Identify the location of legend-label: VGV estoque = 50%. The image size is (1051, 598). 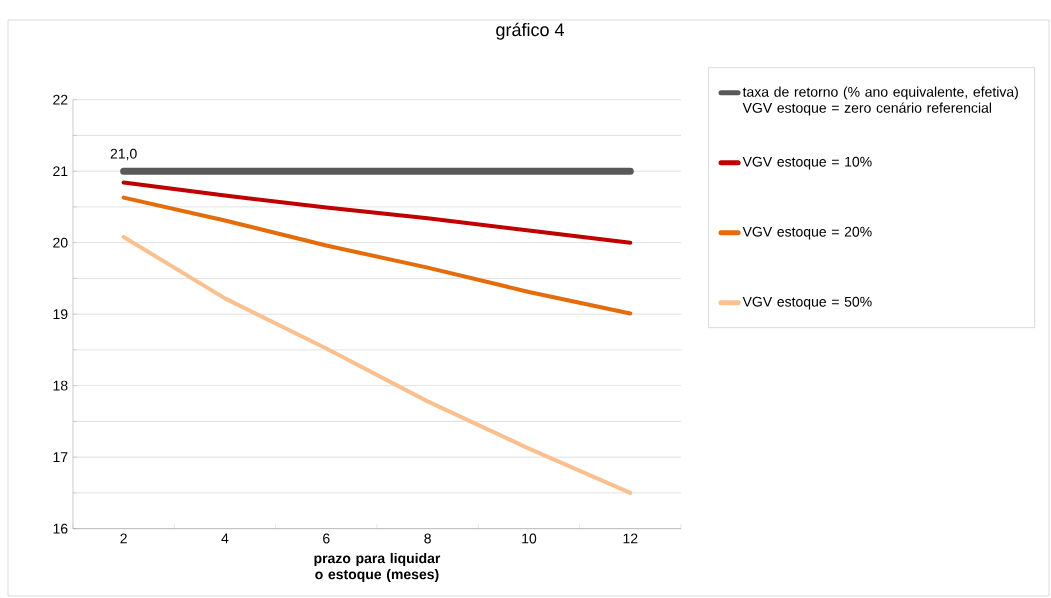
(807, 303).